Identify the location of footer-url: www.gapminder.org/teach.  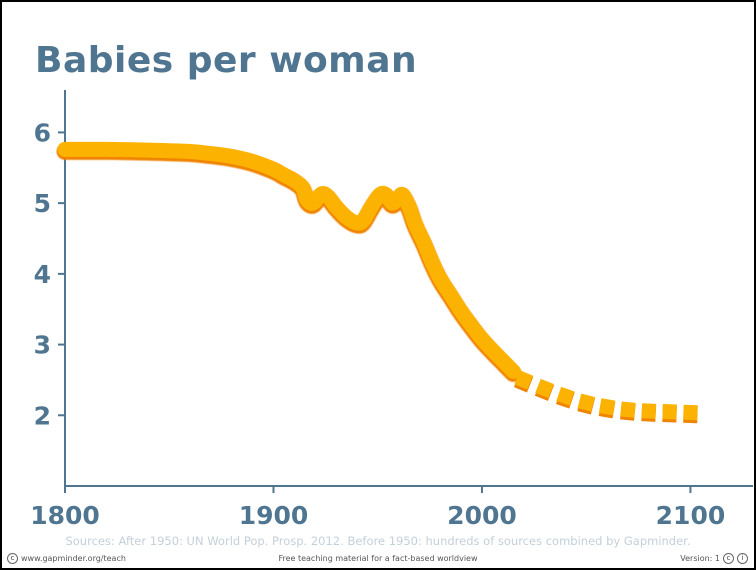
(73, 558).